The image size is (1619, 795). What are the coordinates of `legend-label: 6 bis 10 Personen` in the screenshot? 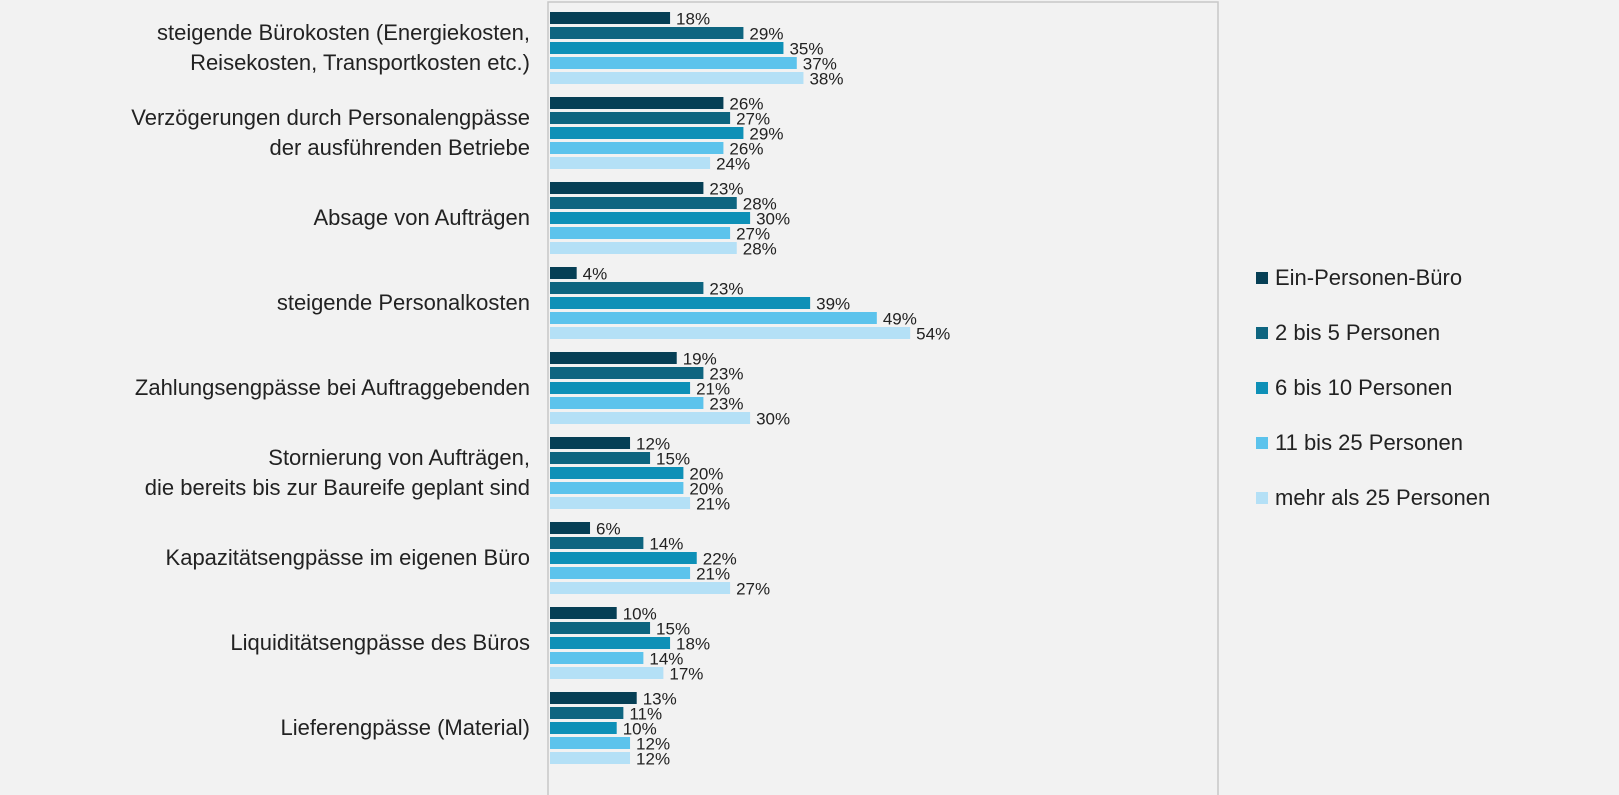 It's located at (1364, 387).